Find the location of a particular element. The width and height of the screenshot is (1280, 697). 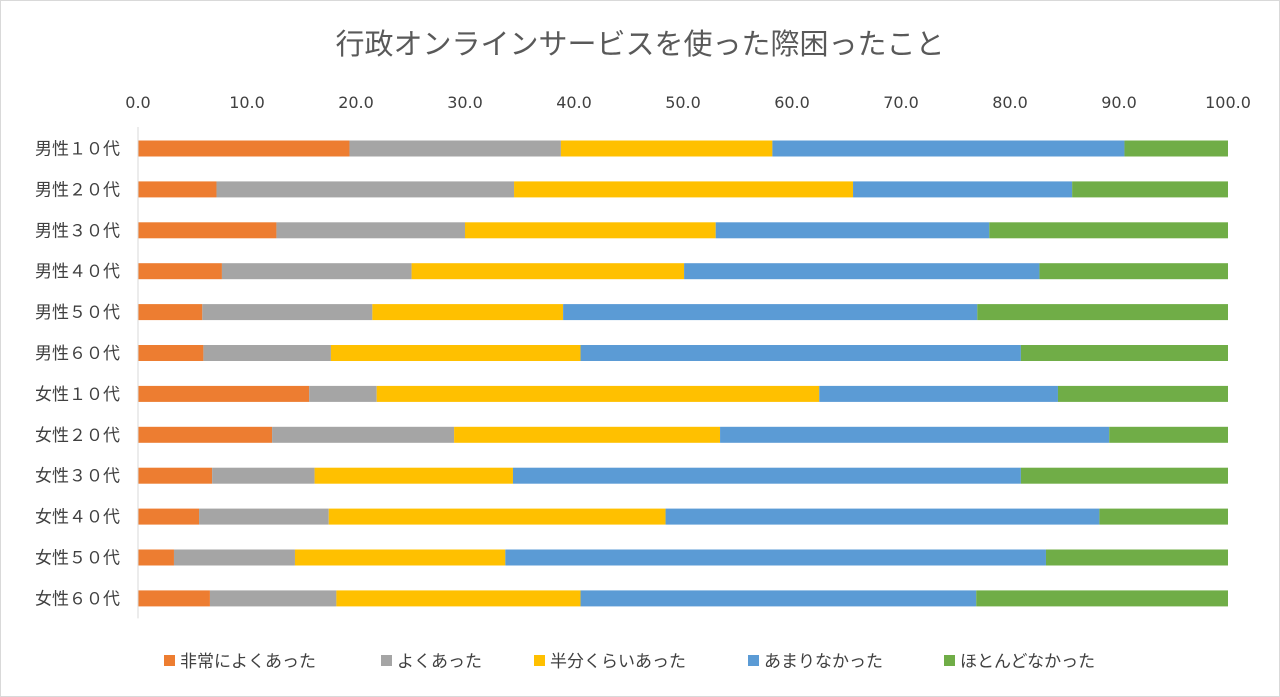

x-tick-label: 10.0 is located at coordinates (247, 102).